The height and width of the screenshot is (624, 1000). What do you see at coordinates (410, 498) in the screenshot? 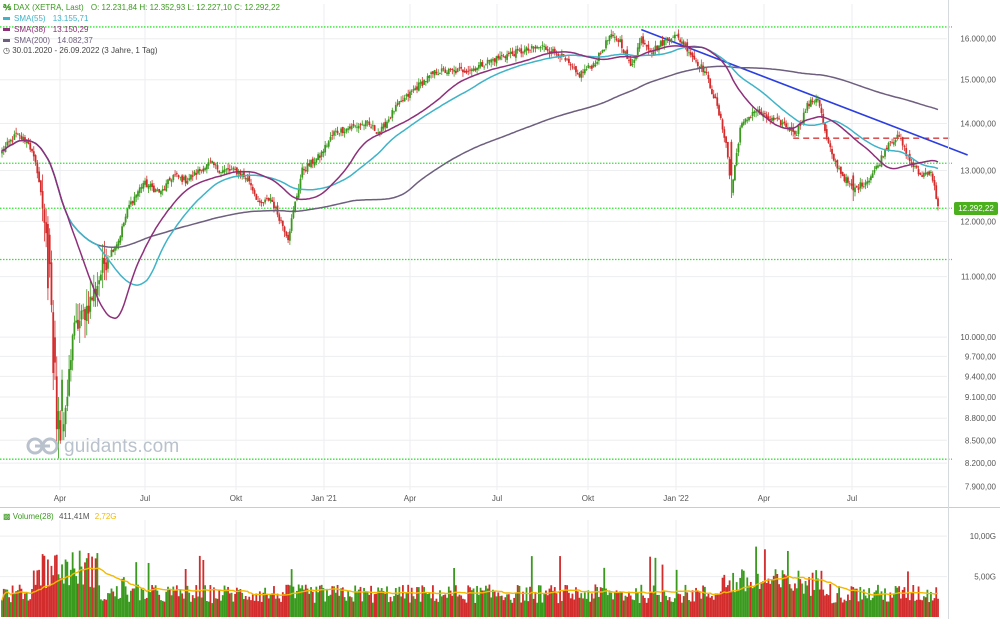
I see `x-tick-label: Apr` at bounding box center [410, 498].